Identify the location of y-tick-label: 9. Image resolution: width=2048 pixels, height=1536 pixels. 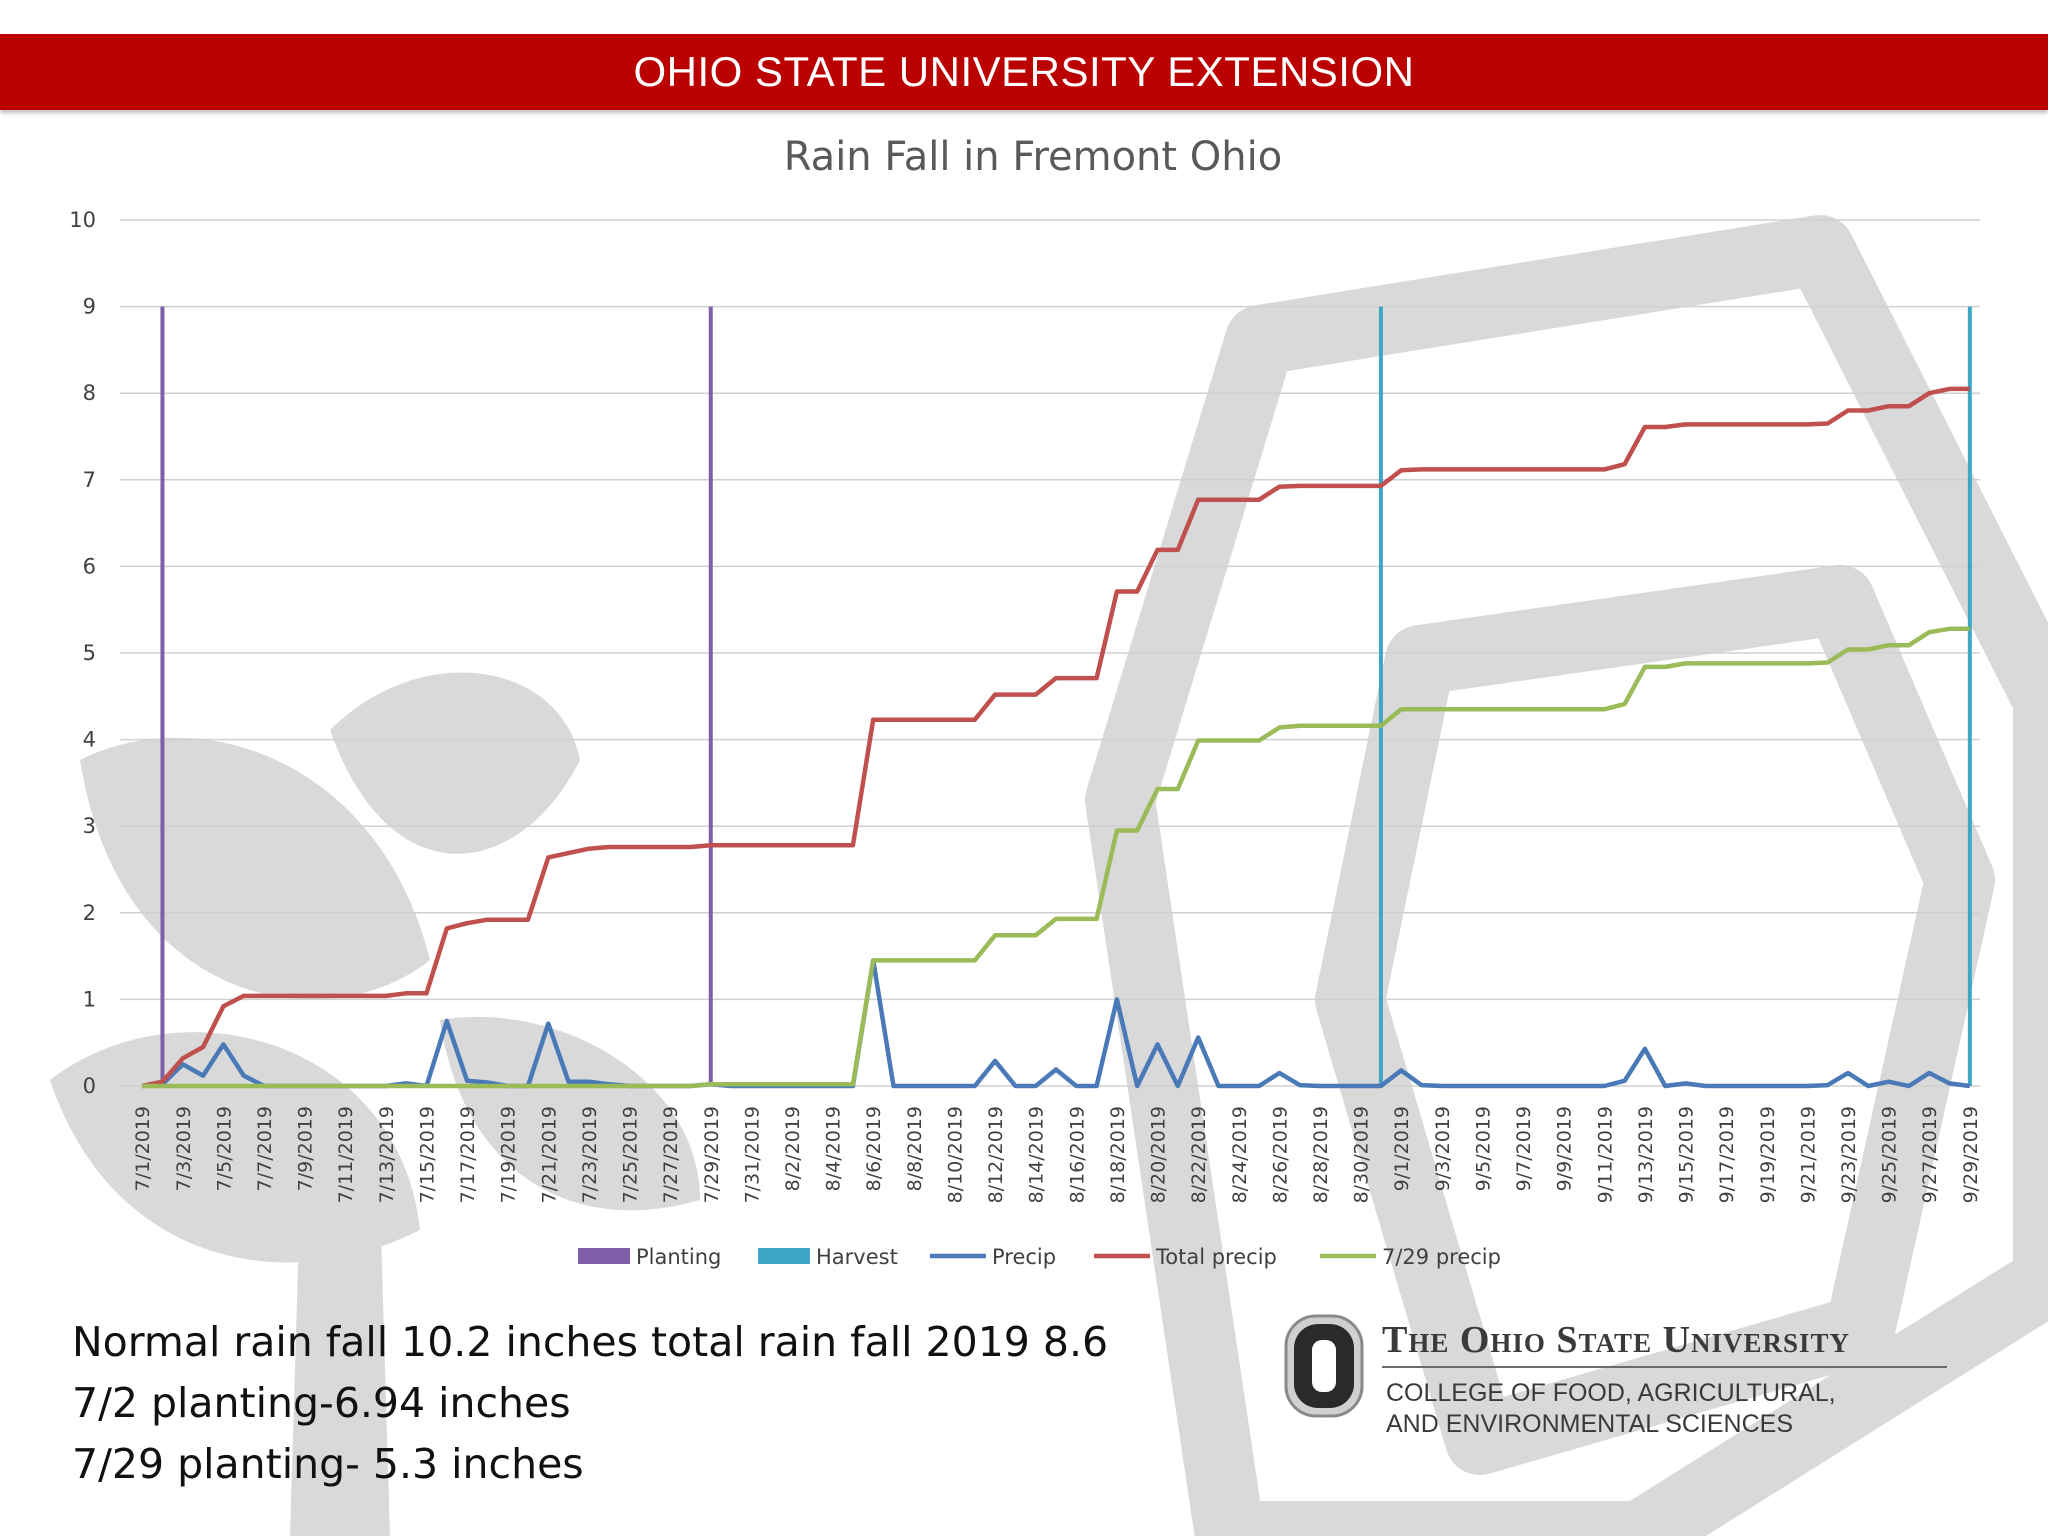
(89, 307).